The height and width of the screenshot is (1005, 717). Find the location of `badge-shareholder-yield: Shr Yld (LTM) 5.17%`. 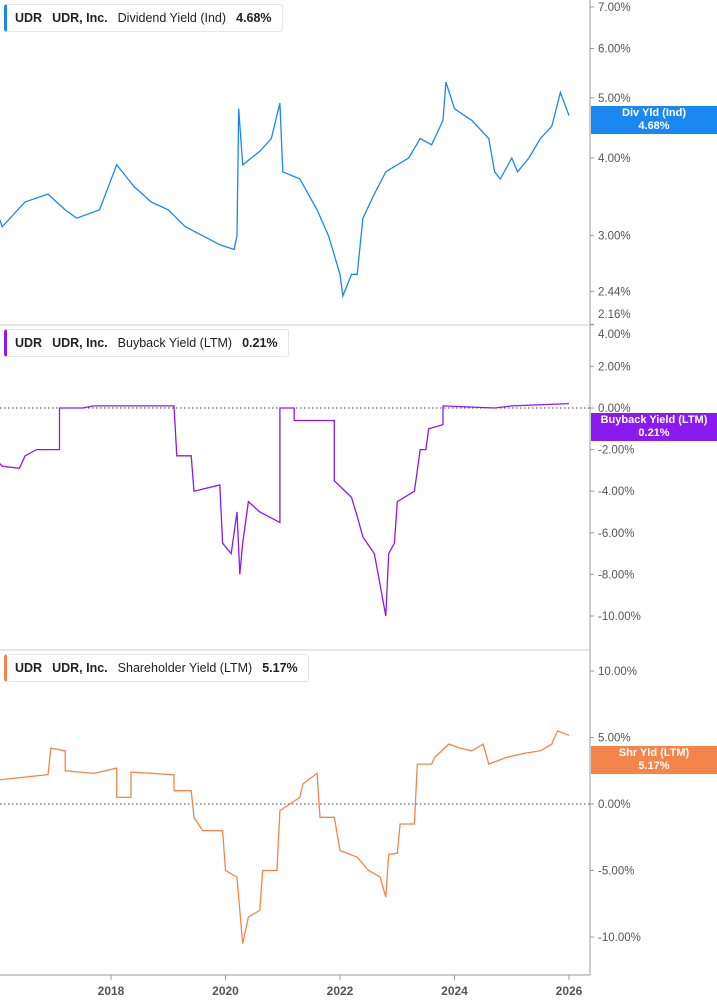

badge-shareholder-yield: Shr Yld (LTM) 5.17% is located at coordinates (654, 760).